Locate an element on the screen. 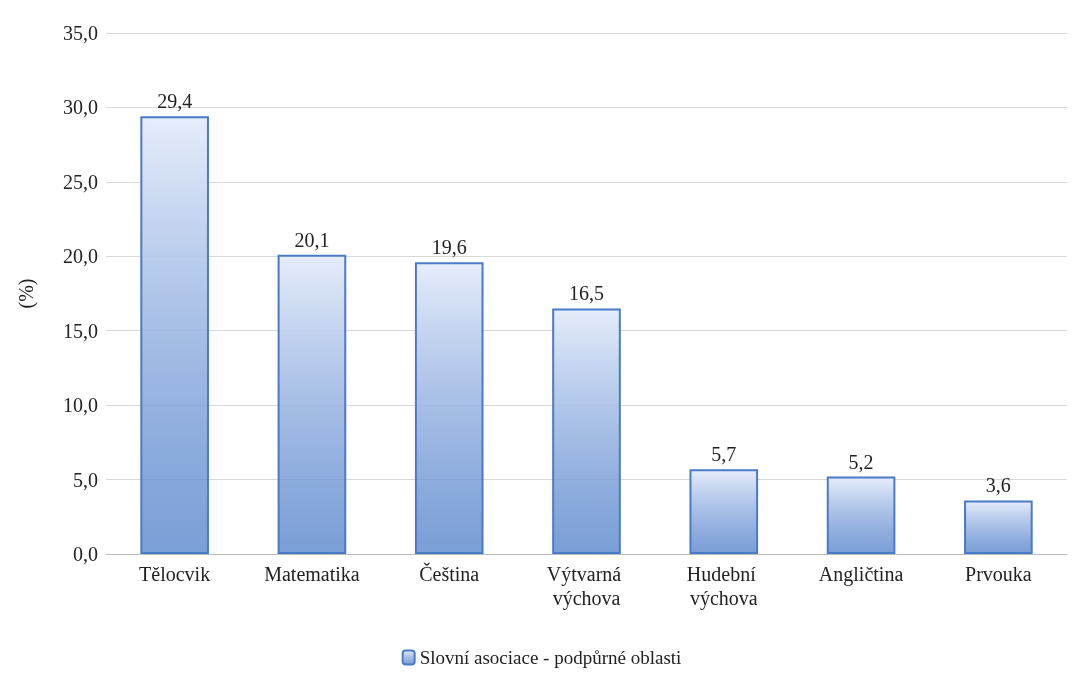 The height and width of the screenshot is (682, 1083). data-label: 5,2 is located at coordinates (861, 461).